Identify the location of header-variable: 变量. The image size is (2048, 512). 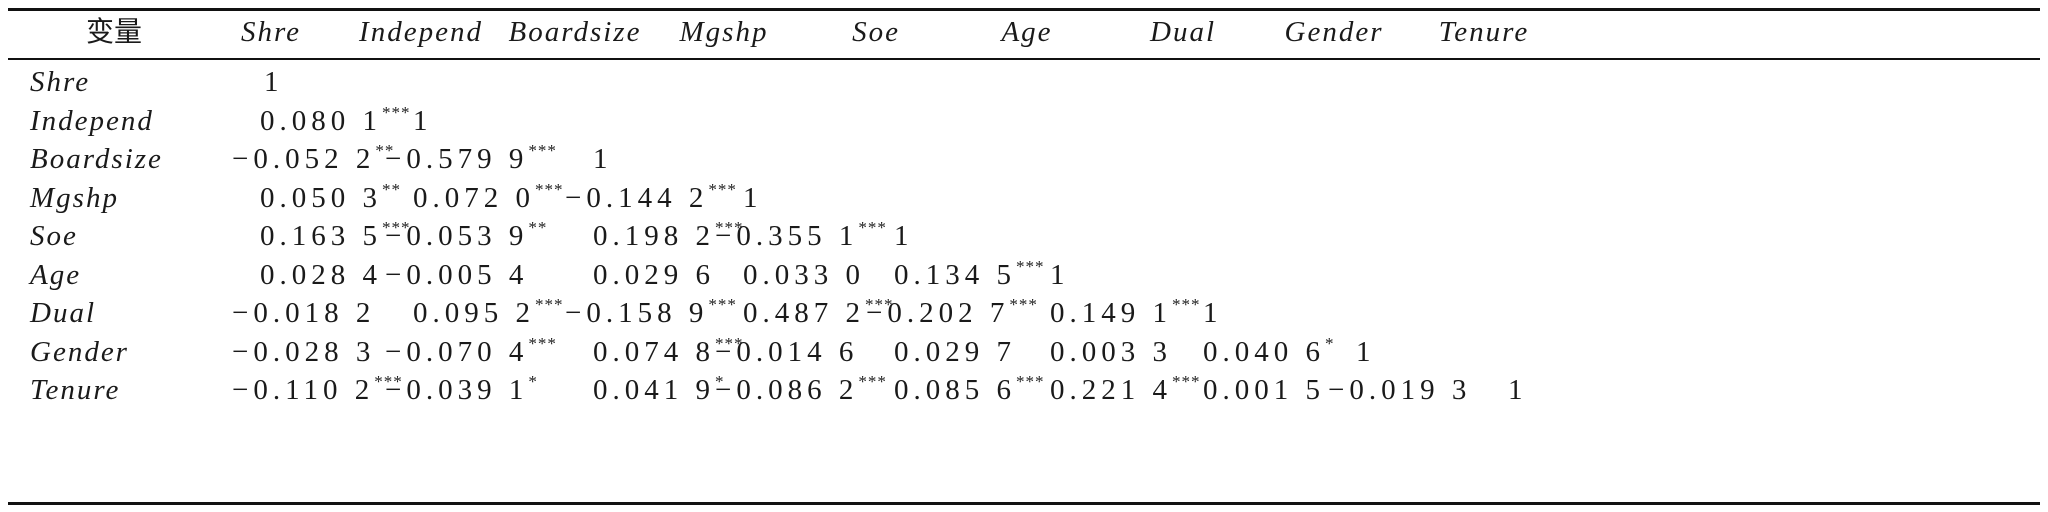
(114, 31).